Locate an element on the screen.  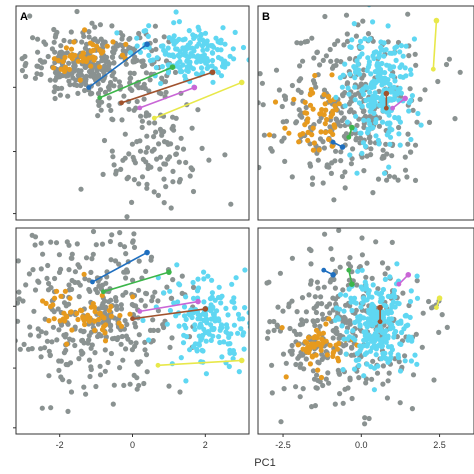
connector-start-point is located at coordinates (436, 307).